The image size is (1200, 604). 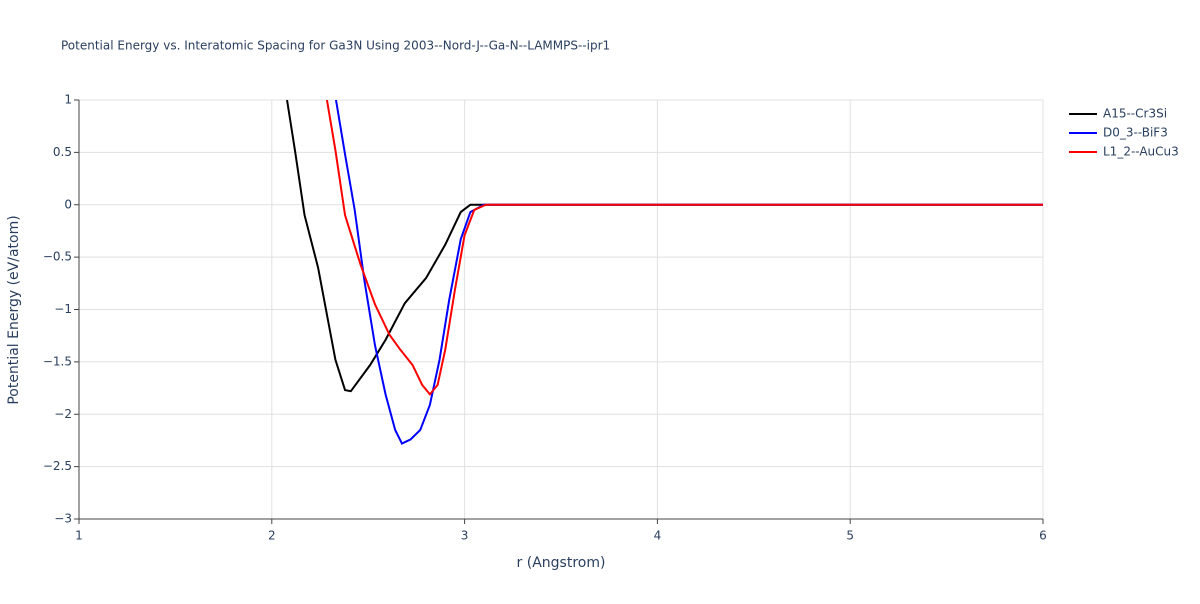 What do you see at coordinates (1135, 114) in the screenshot?
I see `legend-label: A15--Cr3Si` at bounding box center [1135, 114].